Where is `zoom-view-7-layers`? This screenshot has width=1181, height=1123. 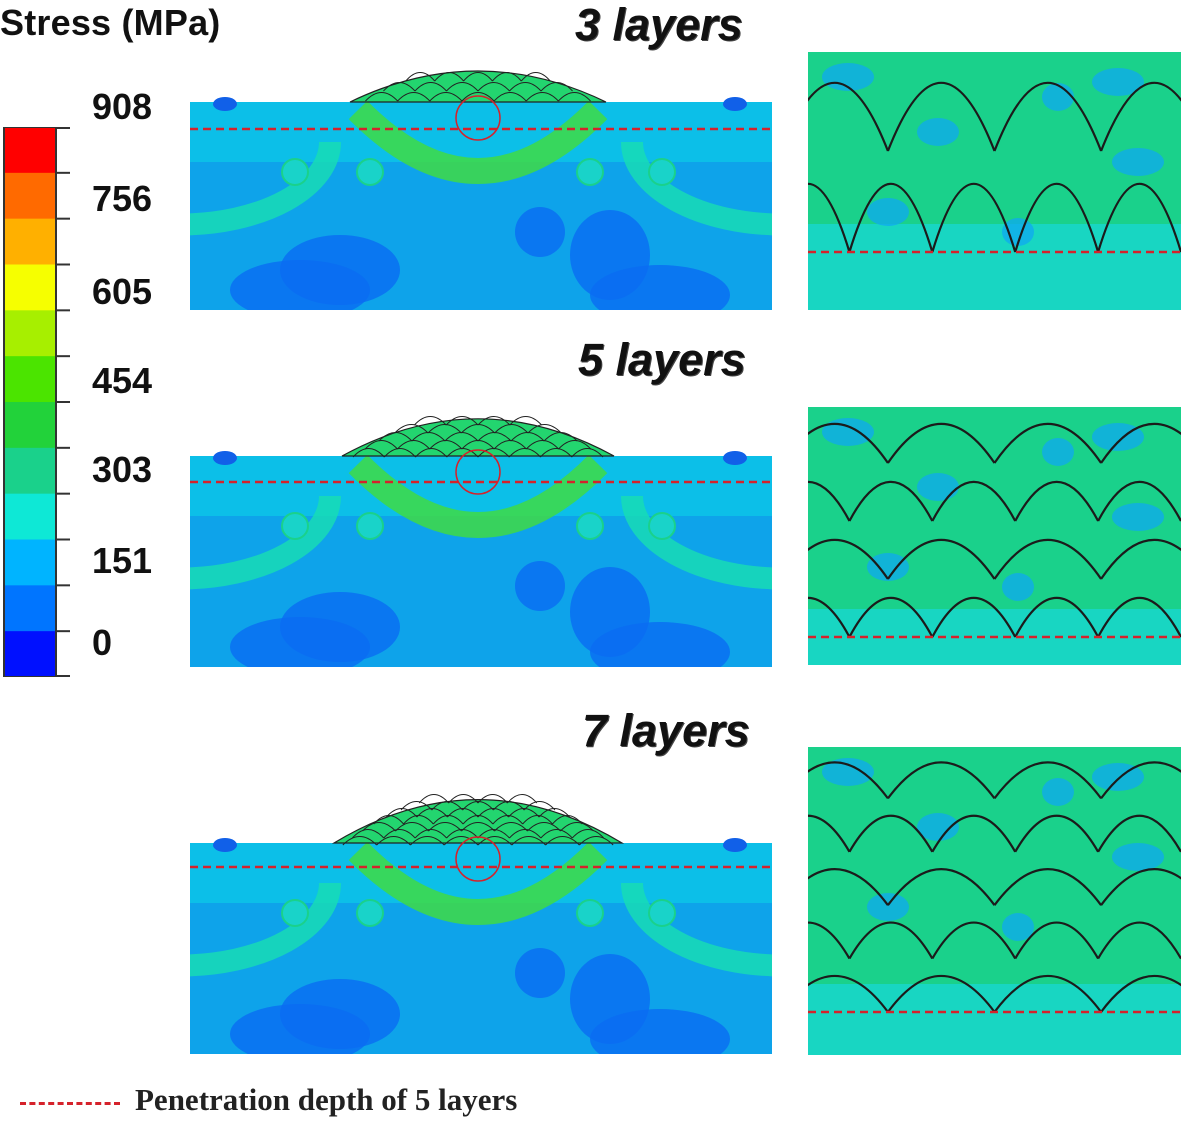
zoom-view-7-layers is located at coordinates (994, 896).